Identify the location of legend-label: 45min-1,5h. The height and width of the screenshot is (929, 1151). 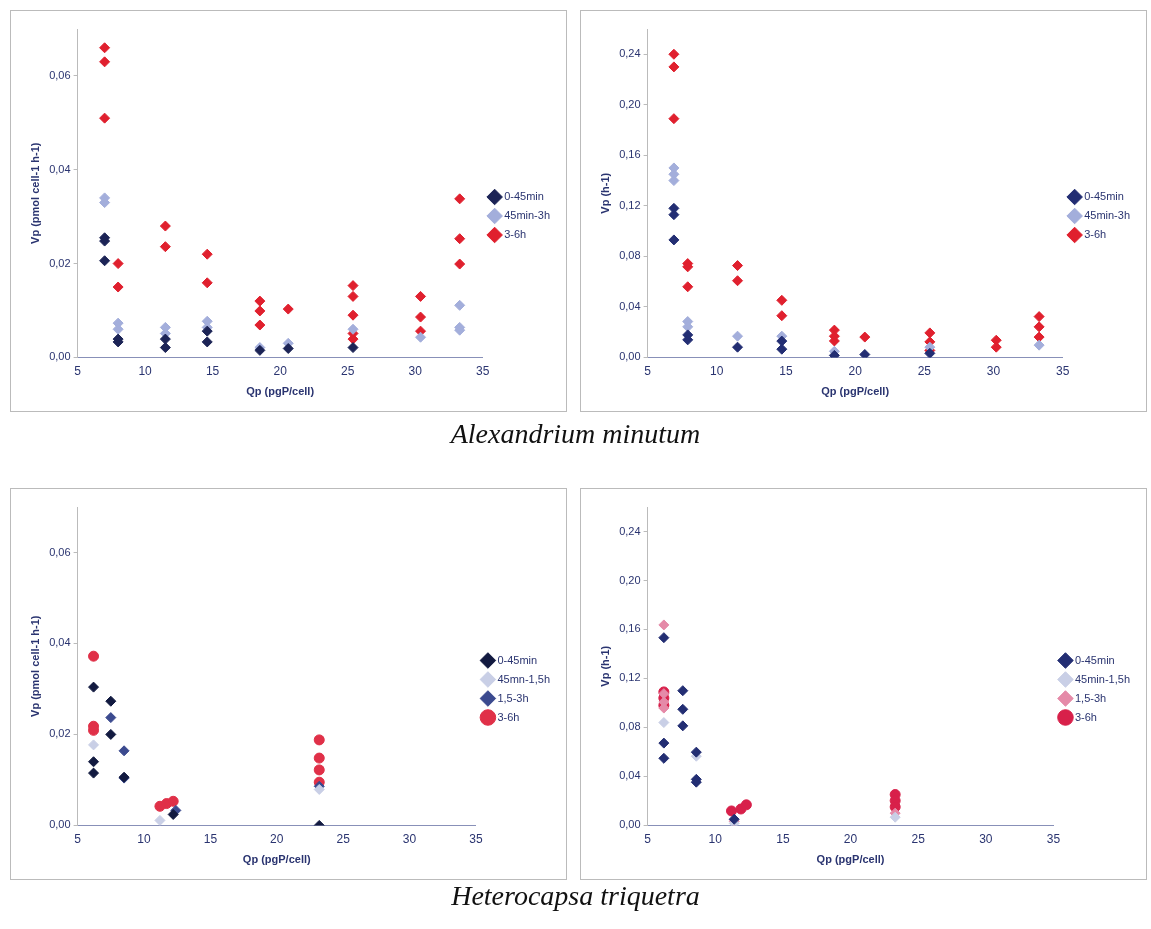
(1102, 678).